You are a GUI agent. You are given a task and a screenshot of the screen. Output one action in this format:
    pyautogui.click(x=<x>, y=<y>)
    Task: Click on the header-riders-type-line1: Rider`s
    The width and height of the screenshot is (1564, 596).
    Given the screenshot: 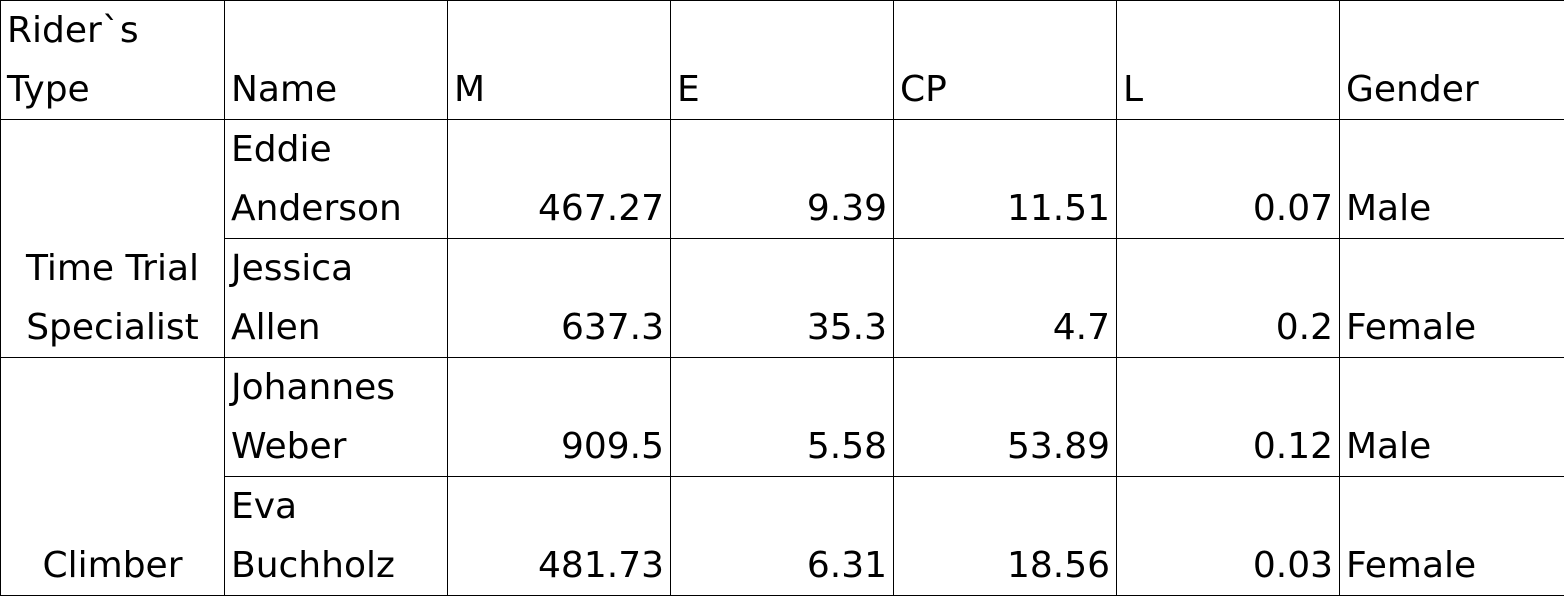 What is the action you would take?
    pyautogui.click(x=112, y=30)
    